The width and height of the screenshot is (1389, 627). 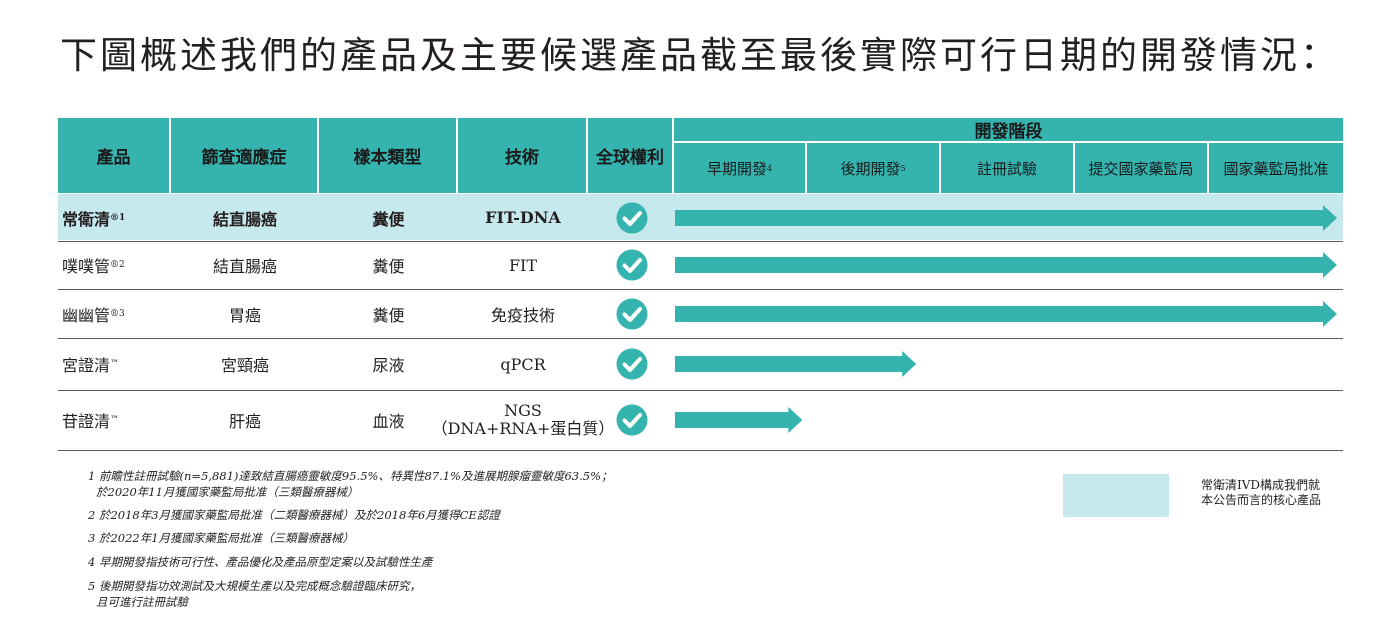 What do you see at coordinates (523, 410) in the screenshot?
I see `technology-name: NGS` at bounding box center [523, 410].